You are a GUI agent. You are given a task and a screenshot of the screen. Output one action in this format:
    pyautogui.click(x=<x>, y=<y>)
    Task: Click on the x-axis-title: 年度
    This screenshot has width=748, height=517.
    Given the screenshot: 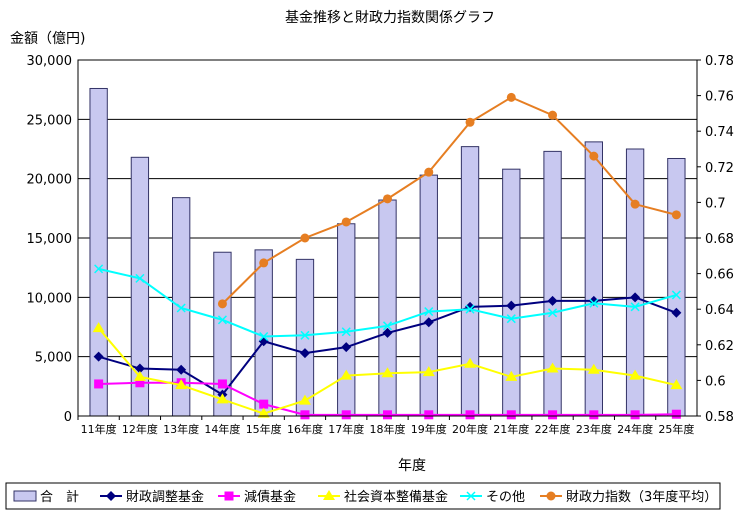 What is the action you would take?
    pyautogui.click(x=412, y=466)
    